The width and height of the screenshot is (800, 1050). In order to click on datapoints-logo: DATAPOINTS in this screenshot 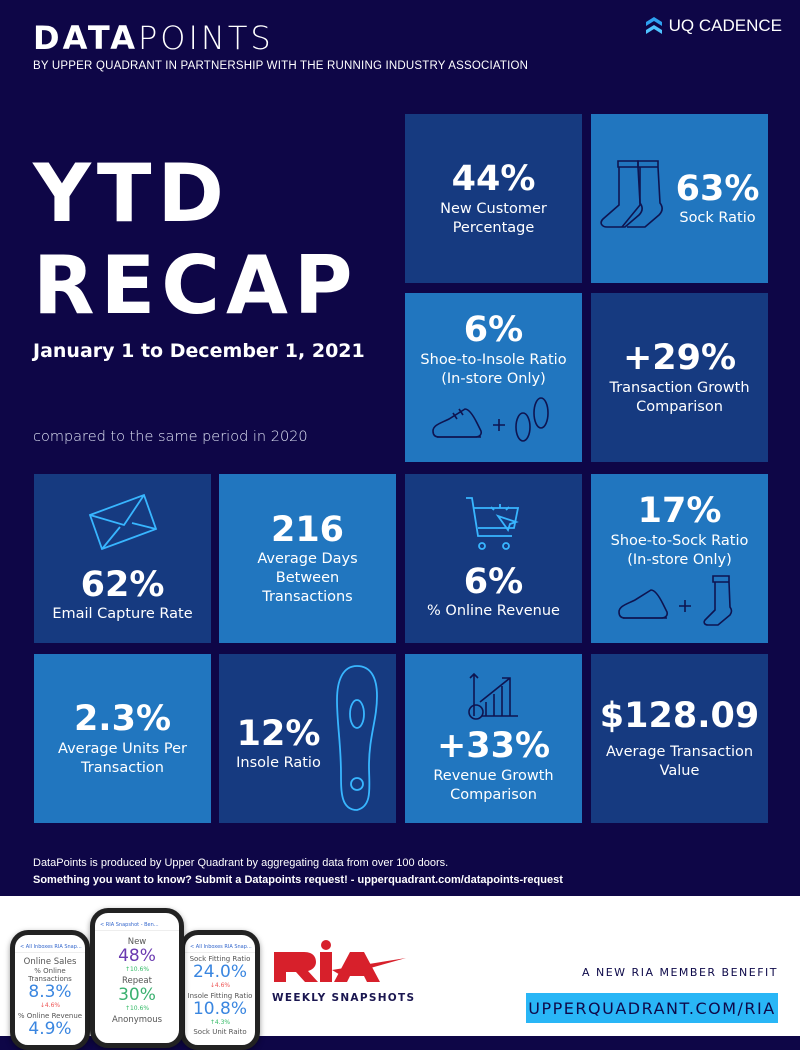, I will do `click(153, 38)`.